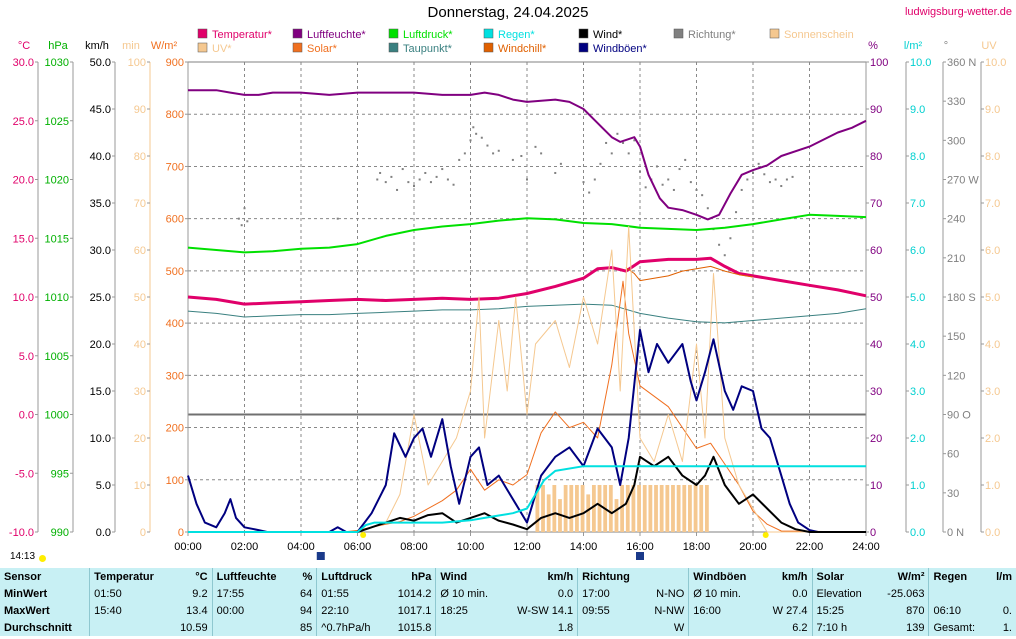  I want to click on rain-tick-label: 6.0, so click(917, 251).